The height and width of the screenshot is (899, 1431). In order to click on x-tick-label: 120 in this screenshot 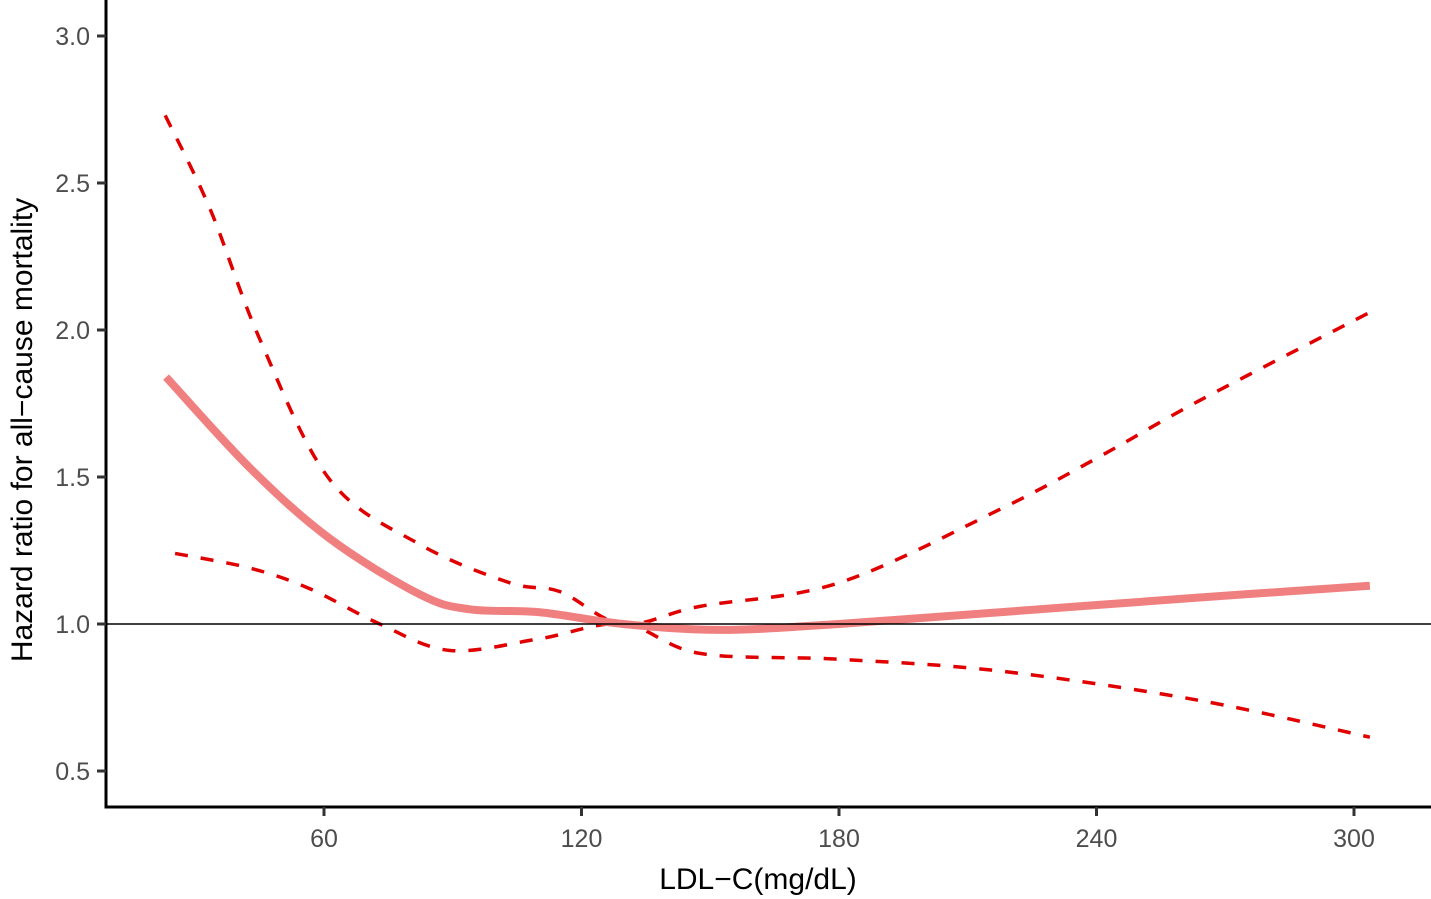, I will do `click(582, 839)`.